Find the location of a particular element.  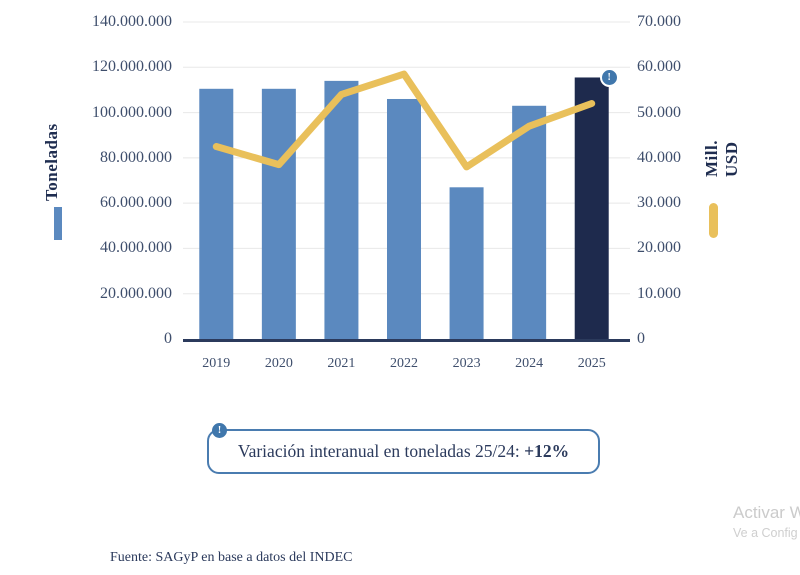

y-tick-label: 140.000.000 is located at coordinates (132, 21).